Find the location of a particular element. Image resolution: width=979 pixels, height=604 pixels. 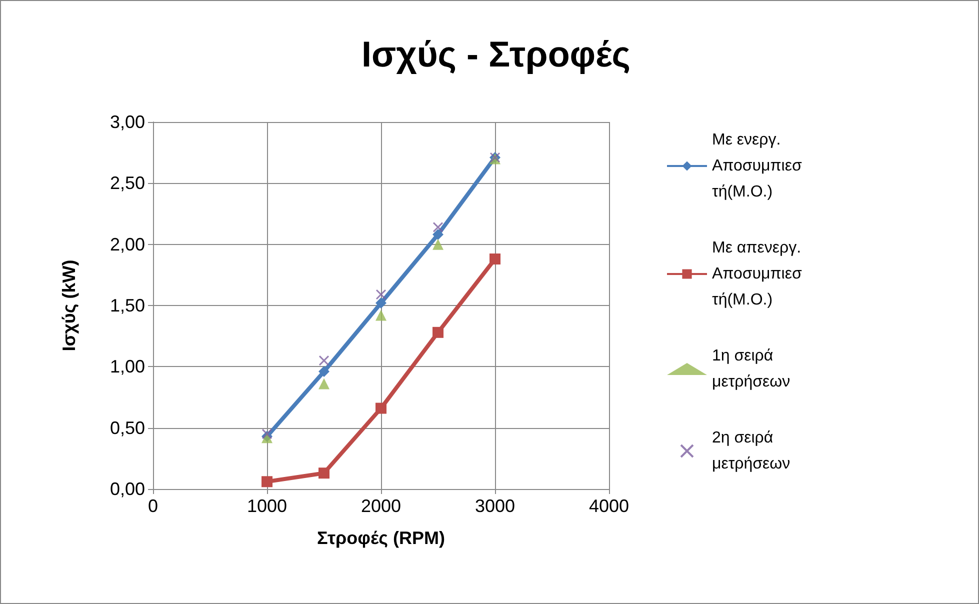

y-tick-label: 0,00 is located at coordinates (127, 489).